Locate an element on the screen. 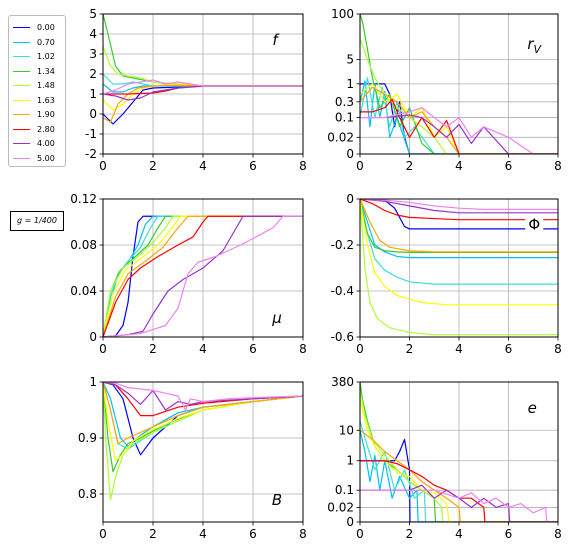 The width and height of the screenshot is (572, 554). g-annotation: g = 1/400 is located at coordinates (37, 221).